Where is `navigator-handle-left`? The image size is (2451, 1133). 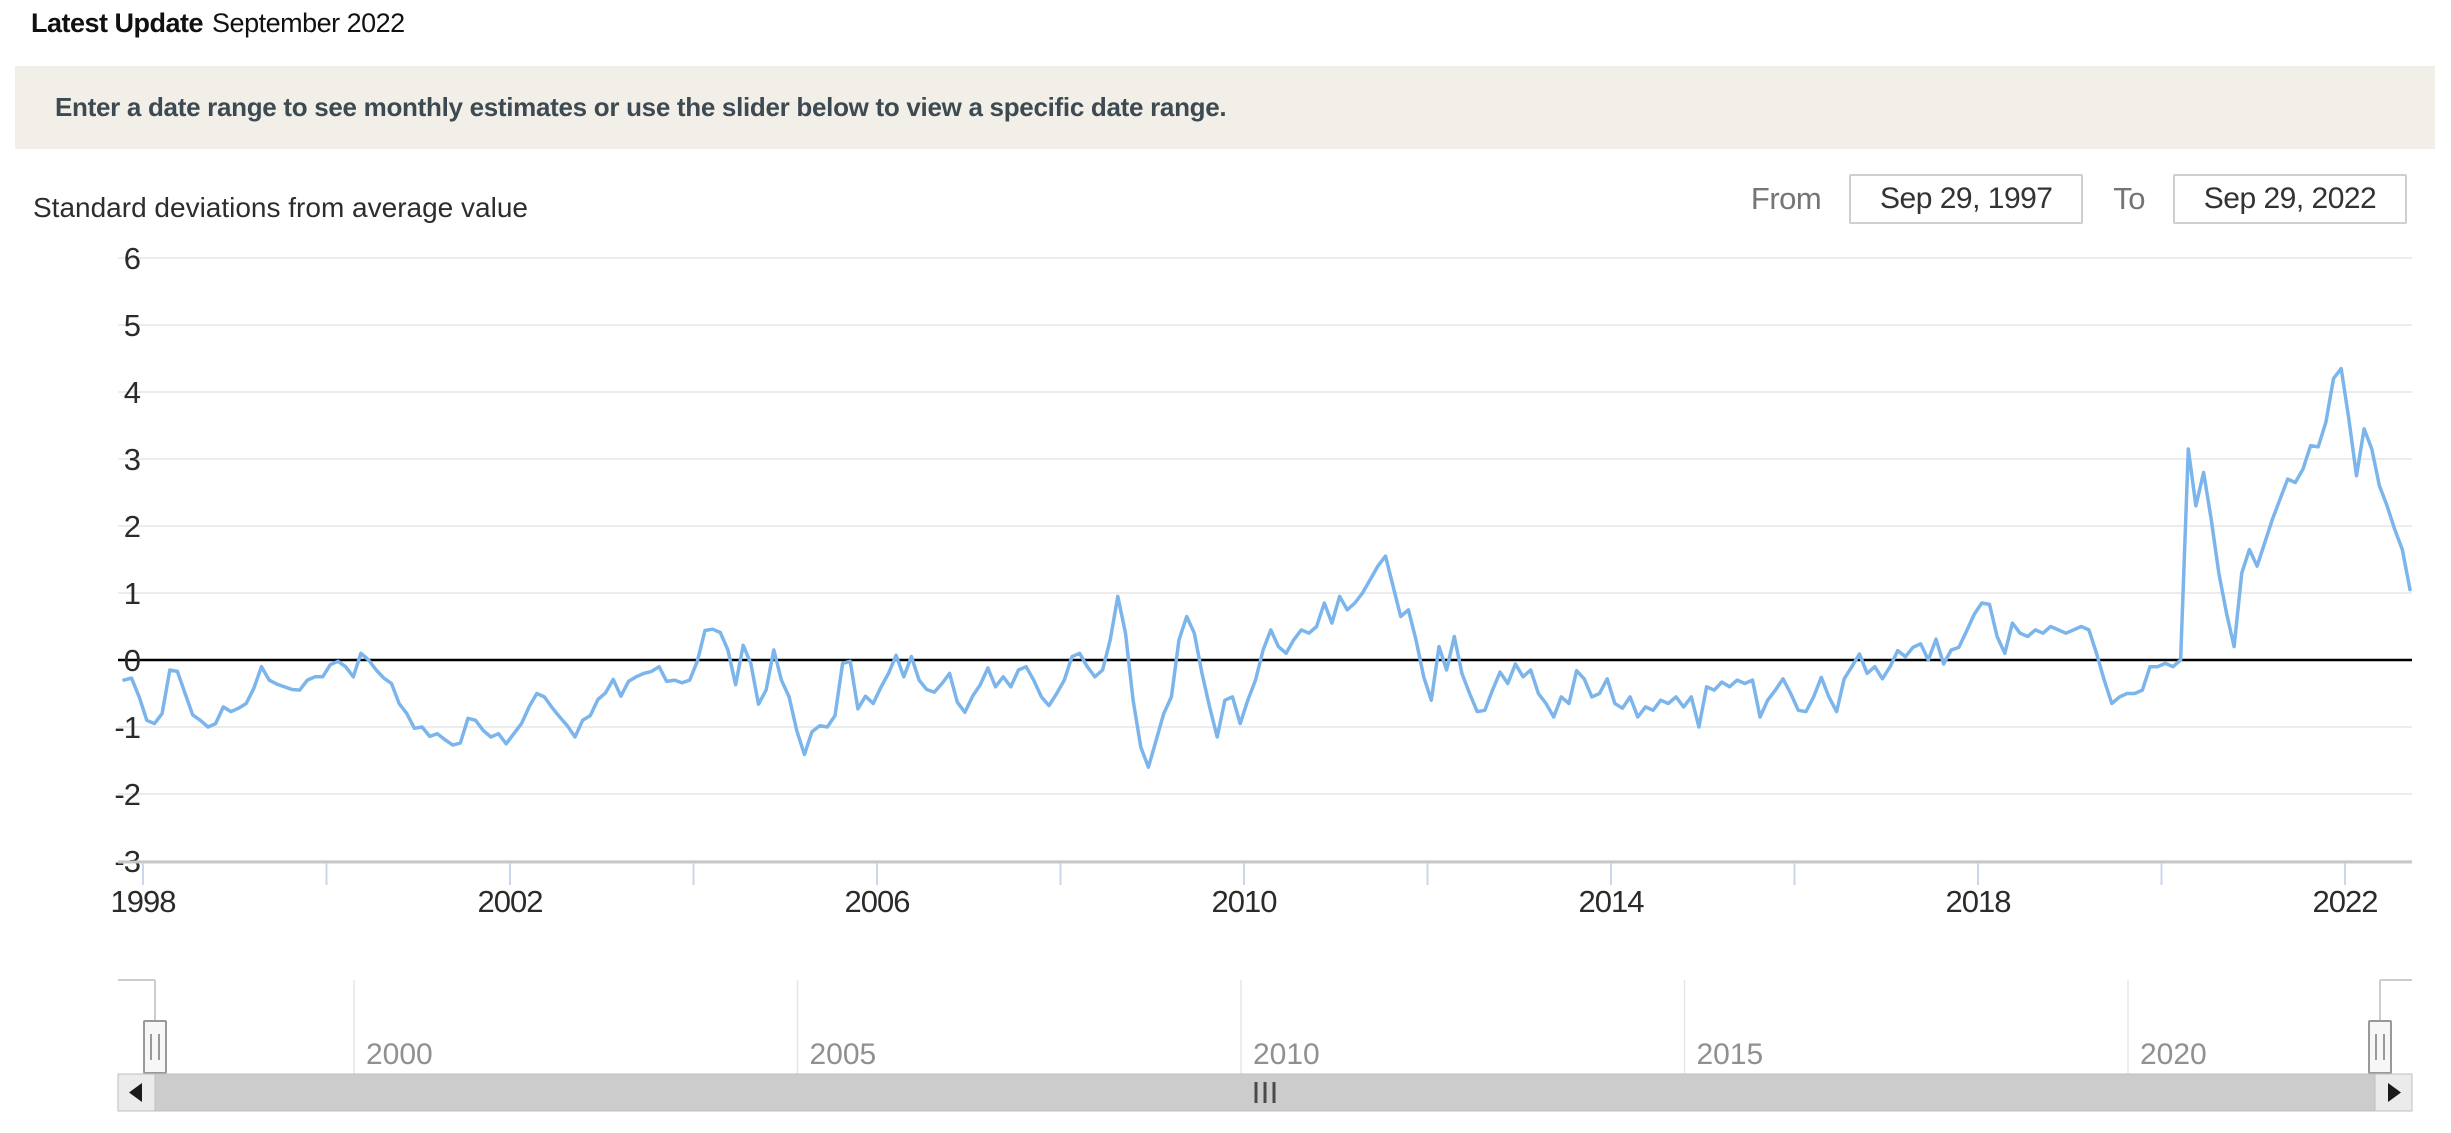 navigator-handle-left is located at coordinates (155, 1047).